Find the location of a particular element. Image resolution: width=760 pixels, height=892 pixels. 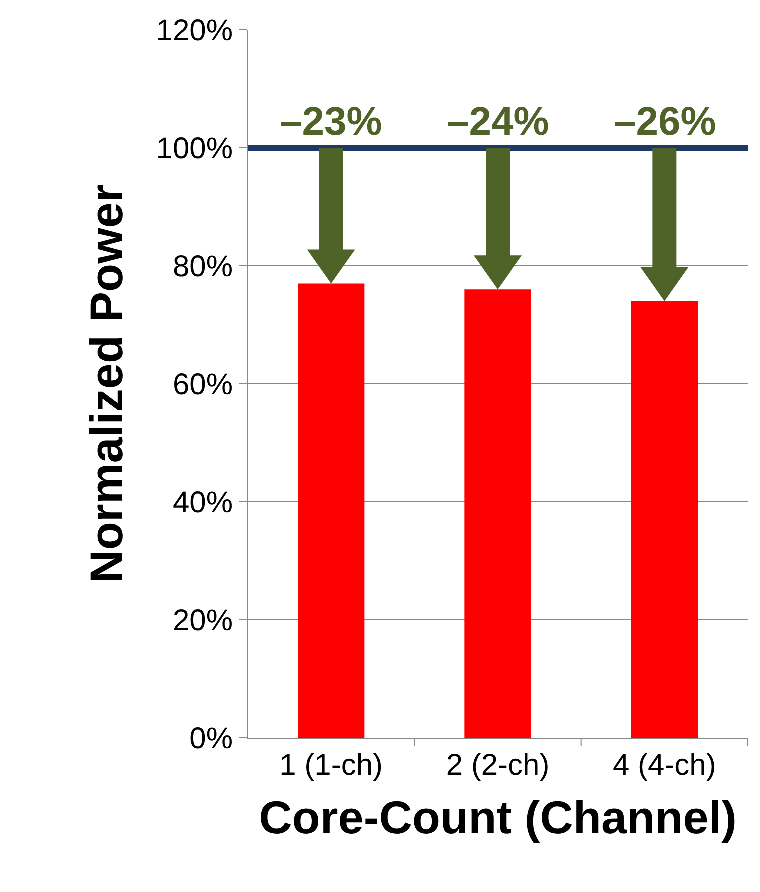

y-tick-label: 120% is located at coordinates (194, 31).